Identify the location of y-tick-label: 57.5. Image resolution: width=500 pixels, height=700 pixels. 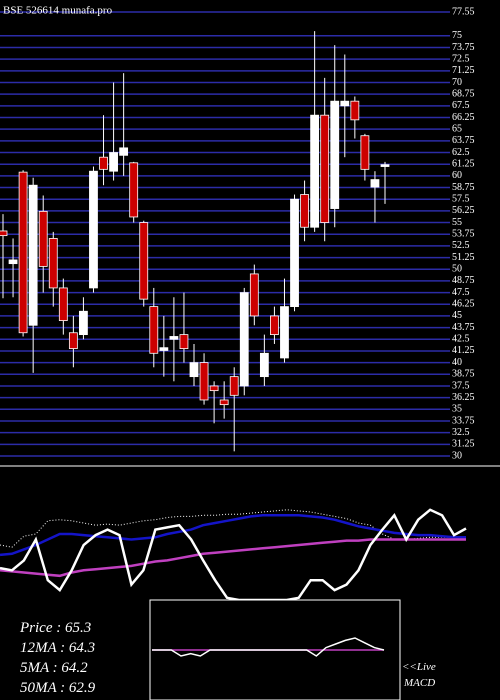
(461, 199).